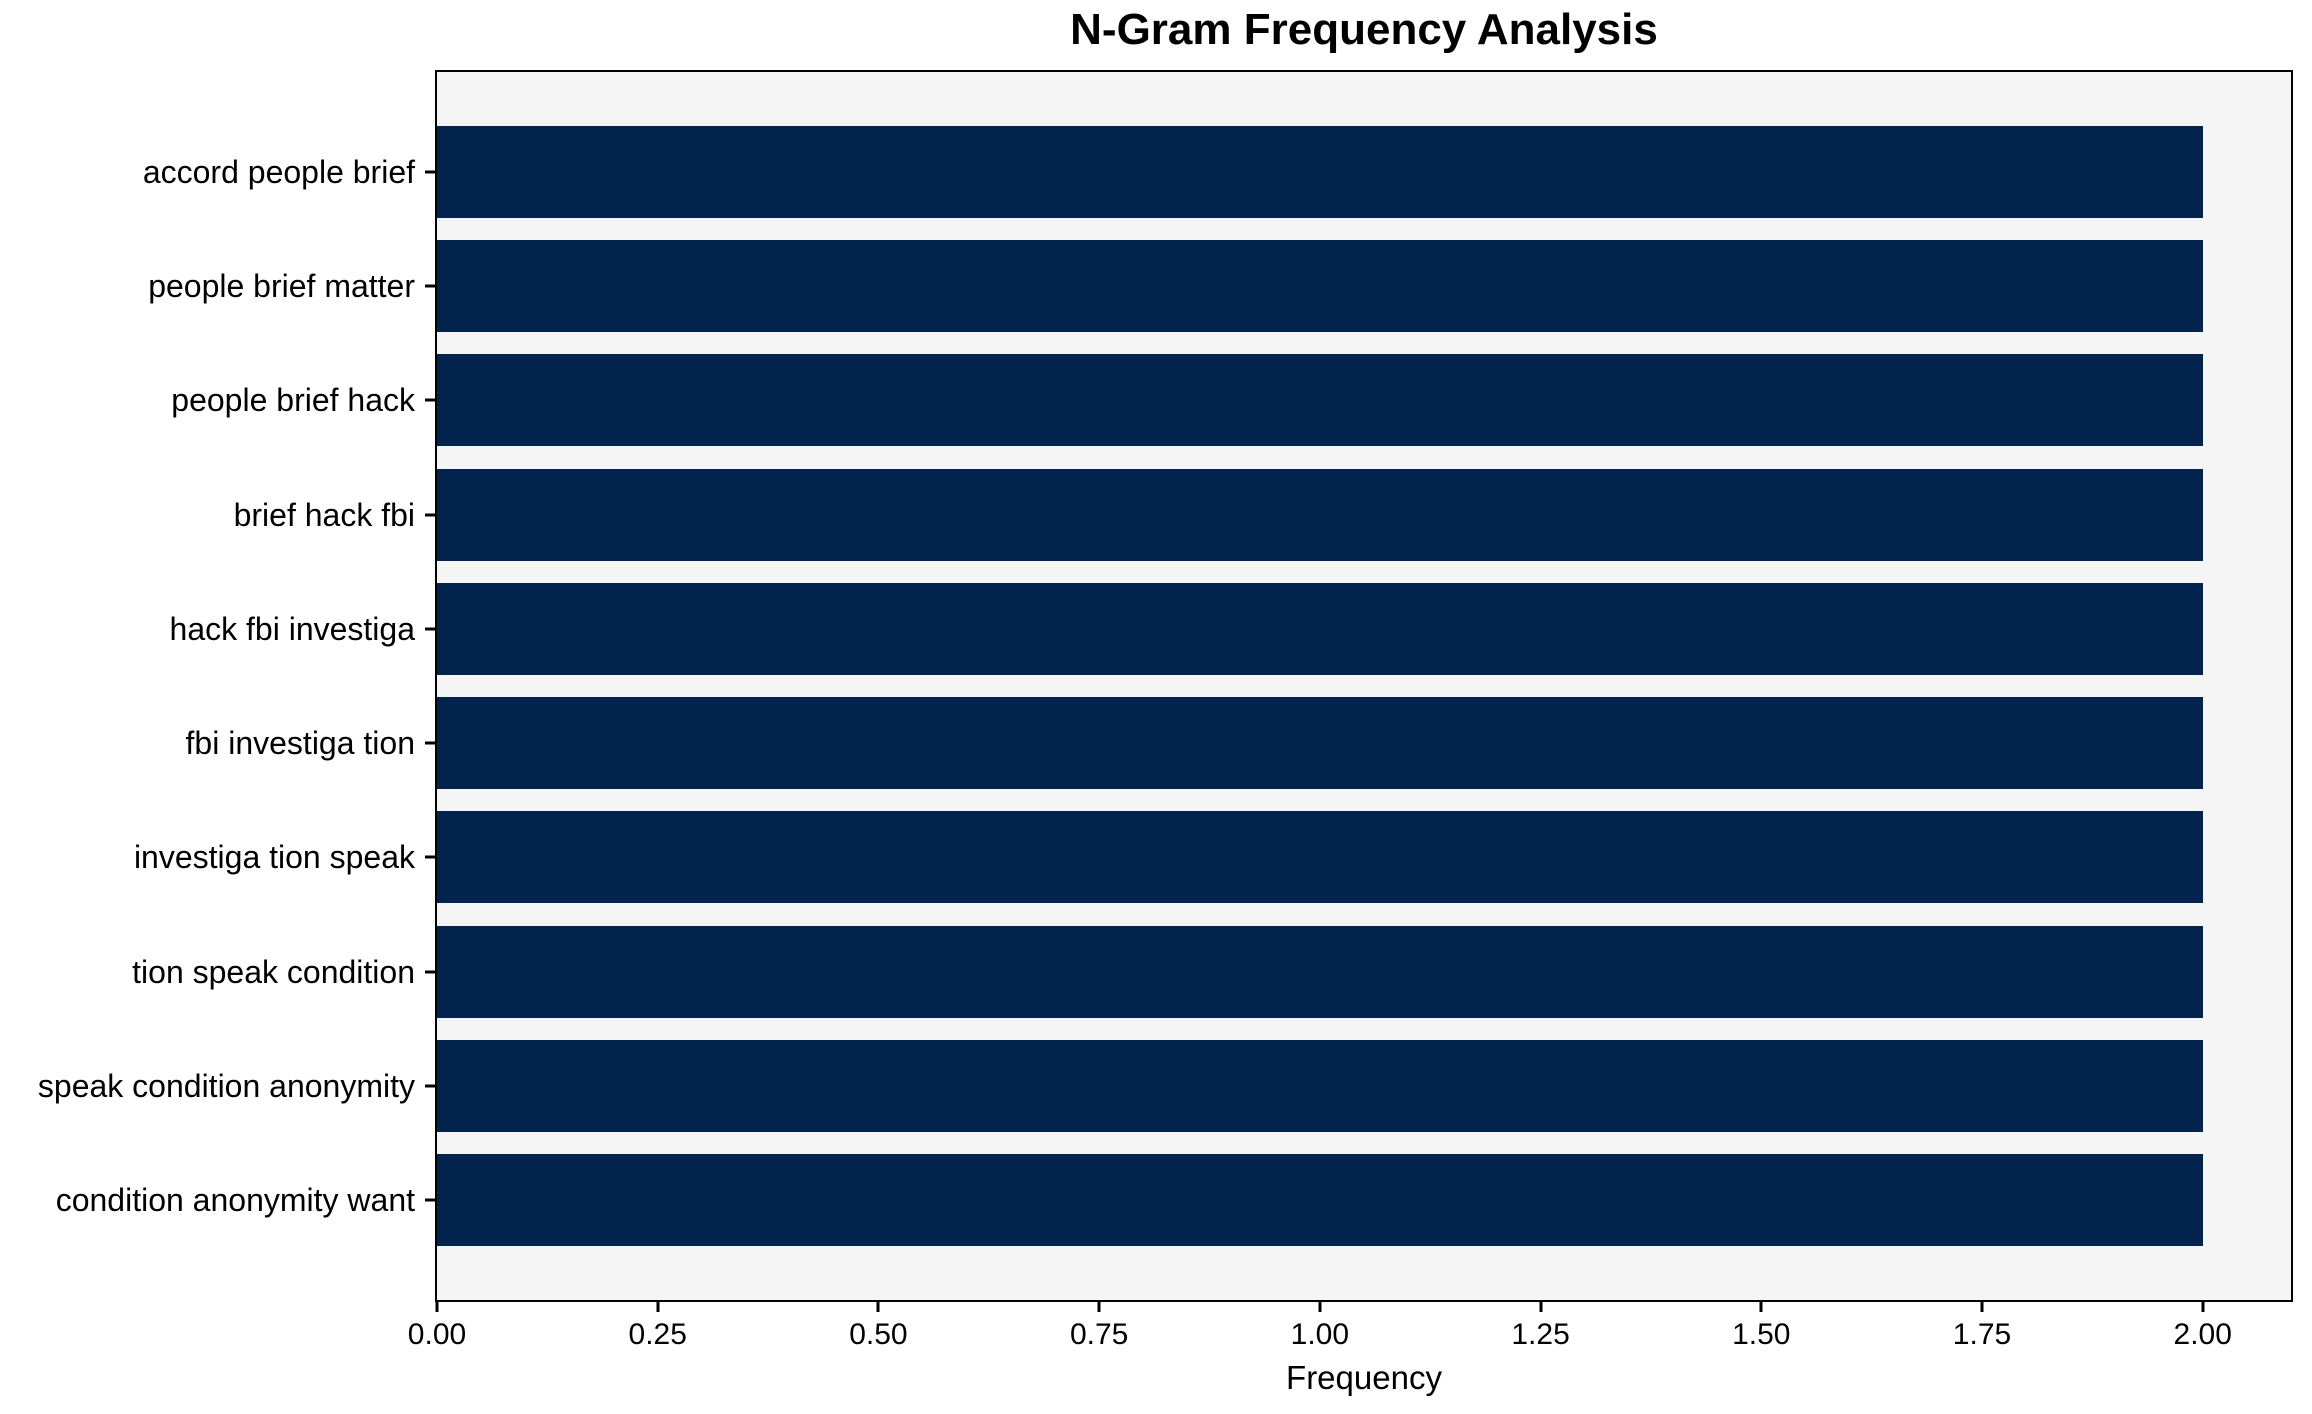 The width and height of the screenshot is (2312, 1414). I want to click on x-tick-label: 1.75, so click(1982, 1334).